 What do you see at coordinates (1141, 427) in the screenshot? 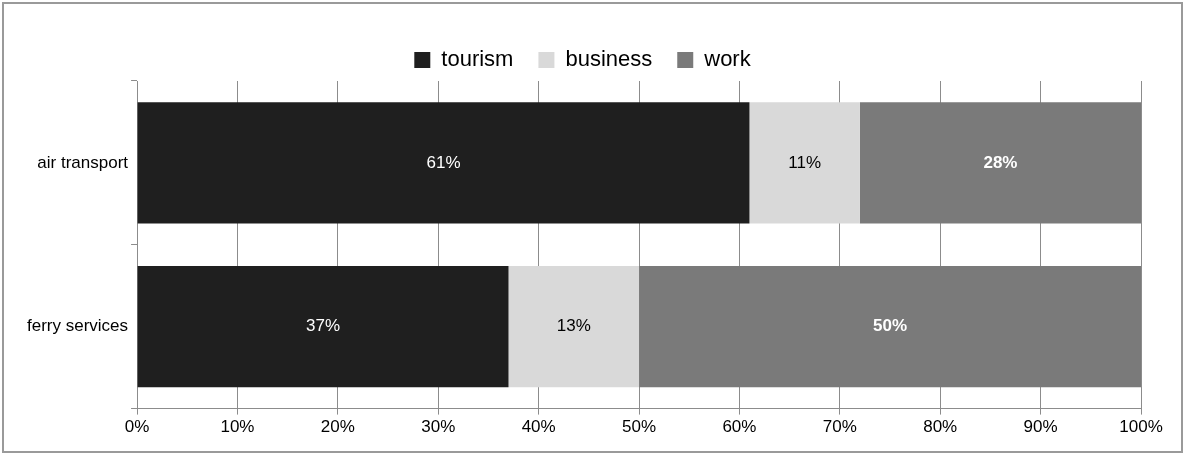
I see `x-tick-label: 100%` at bounding box center [1141, 427].